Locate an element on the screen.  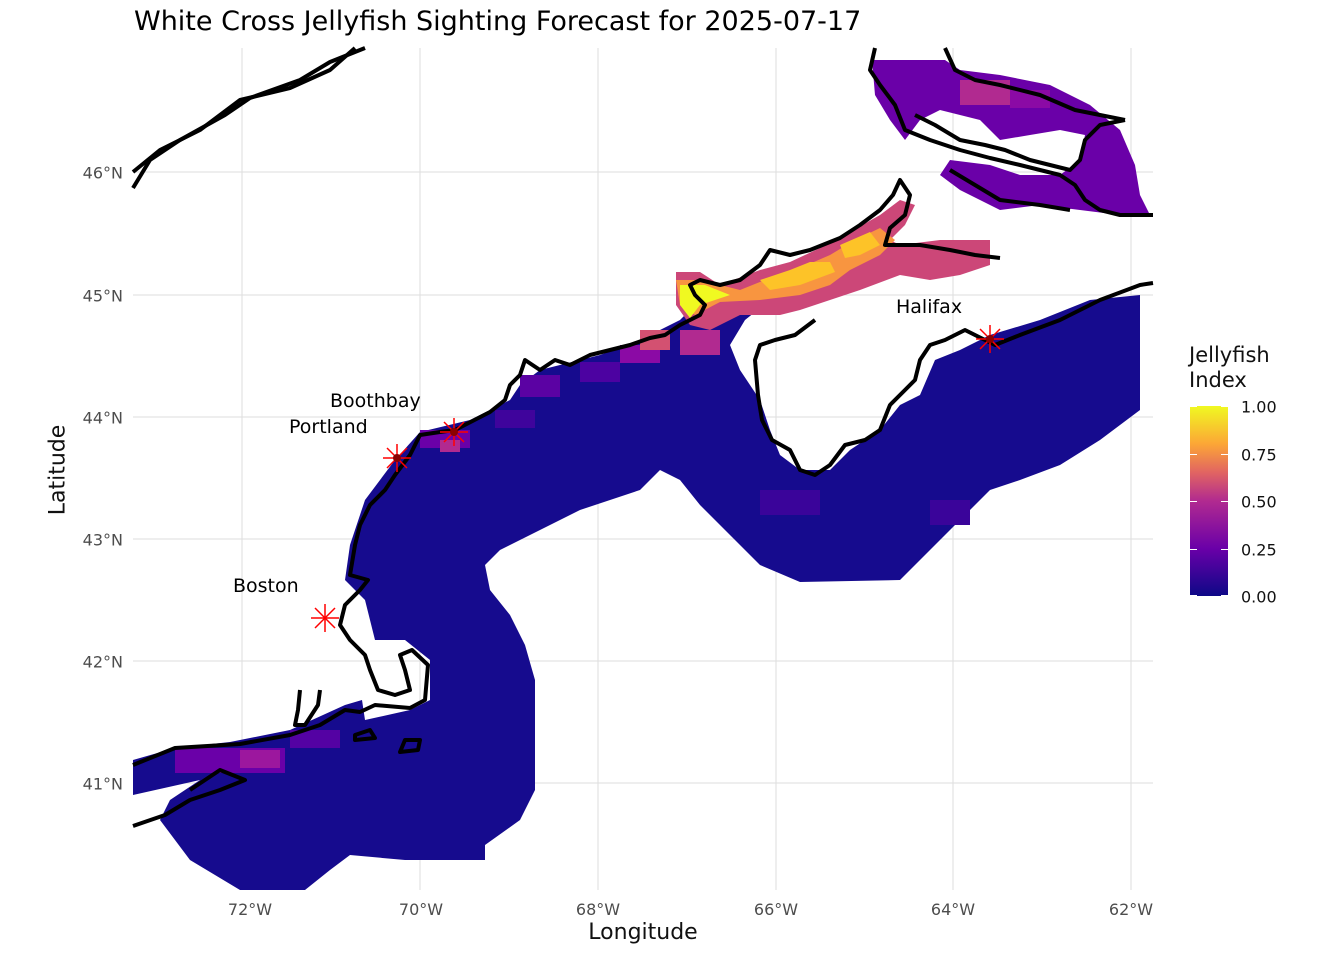
boothbay-marker is located at coordinates (454, 432).